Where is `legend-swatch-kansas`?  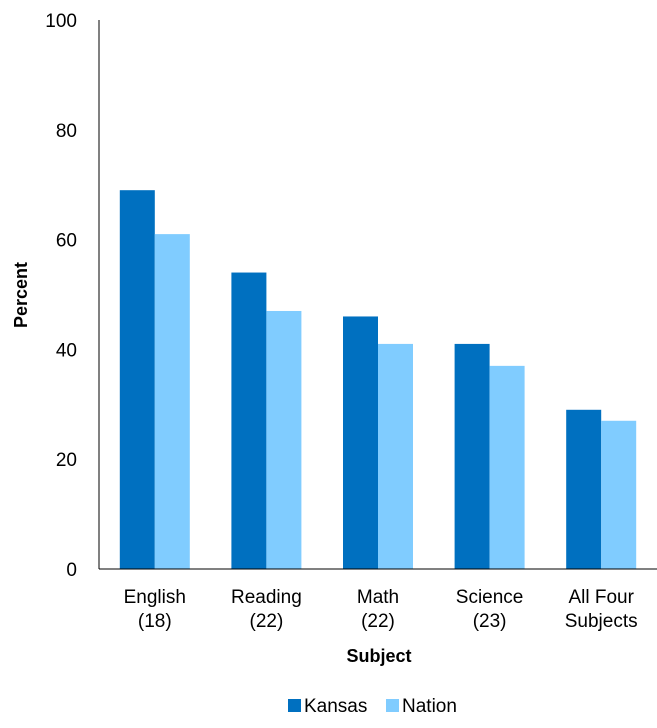
legend-swatch-kansas is located at coordinates (294, 705).